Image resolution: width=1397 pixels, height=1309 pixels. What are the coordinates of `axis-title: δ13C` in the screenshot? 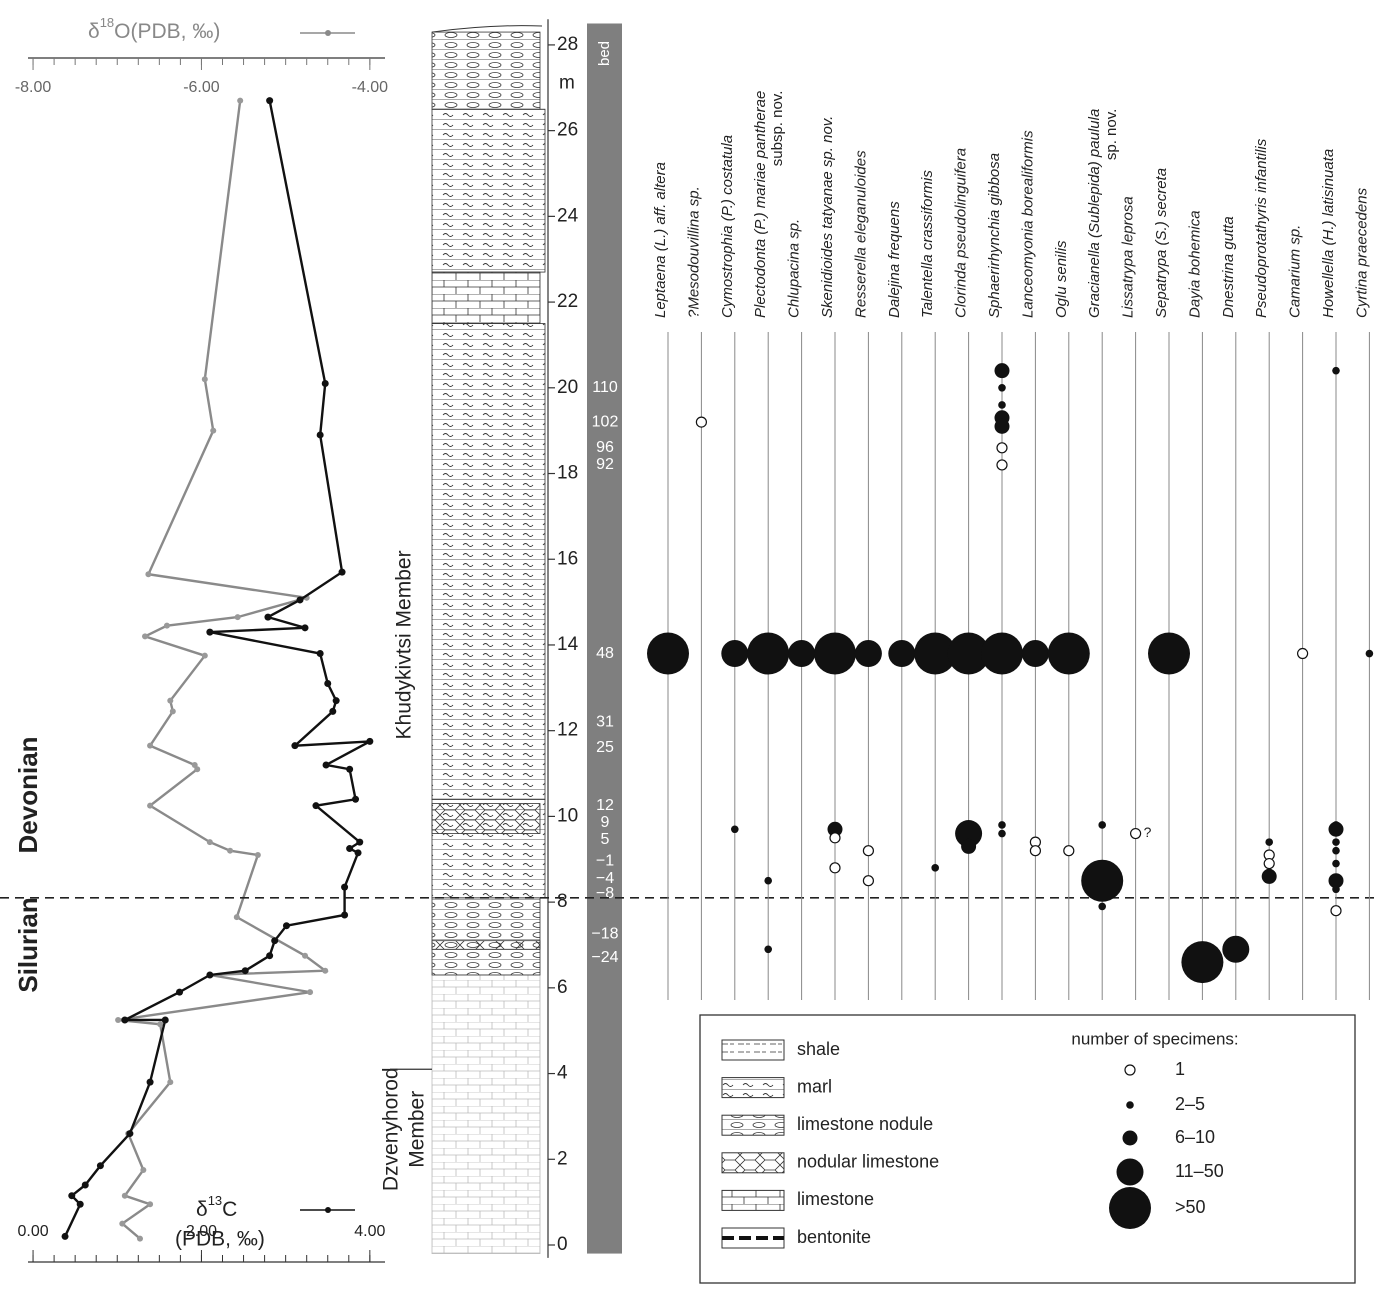 It's located at (216, 1206).